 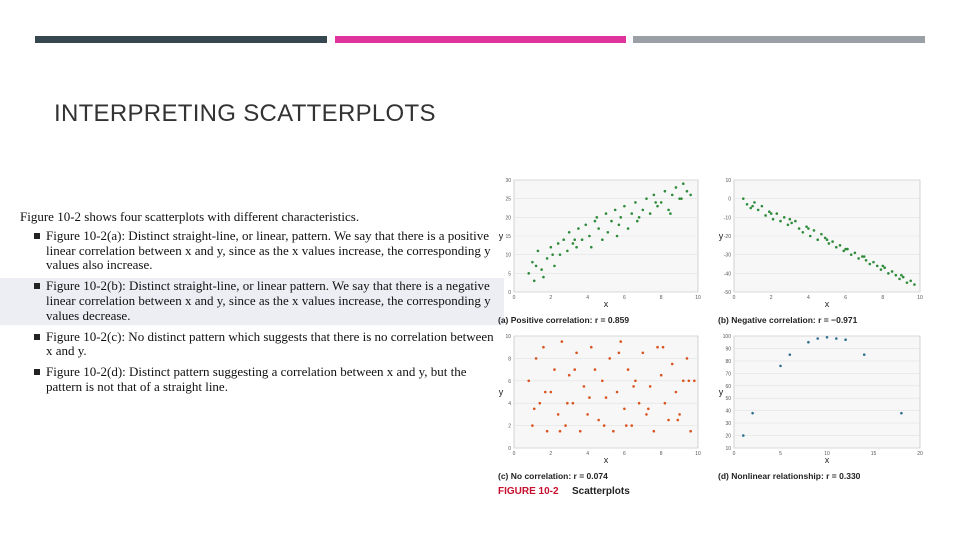 I want to click on panel-c-x-tick-label: 8, so click(x=661, y=454).